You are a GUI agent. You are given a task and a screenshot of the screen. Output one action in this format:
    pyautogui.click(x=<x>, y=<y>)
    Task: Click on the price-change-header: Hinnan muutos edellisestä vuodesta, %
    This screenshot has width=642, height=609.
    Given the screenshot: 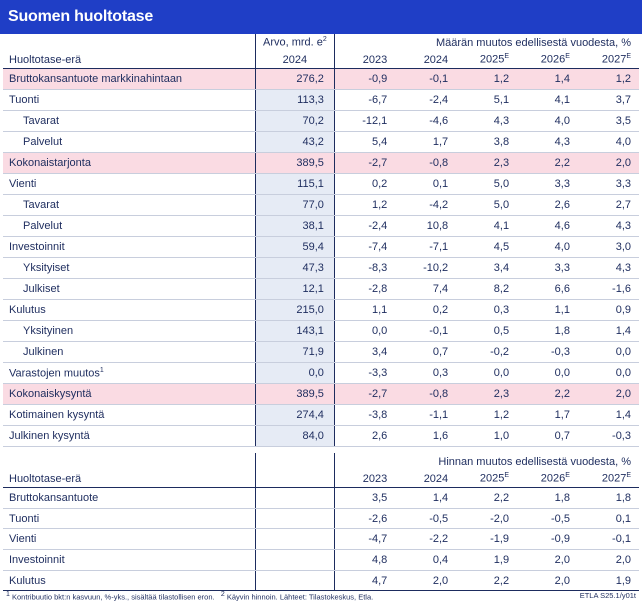 What is the action you would take?
    pyautogui.click(x=486, y=461)
    